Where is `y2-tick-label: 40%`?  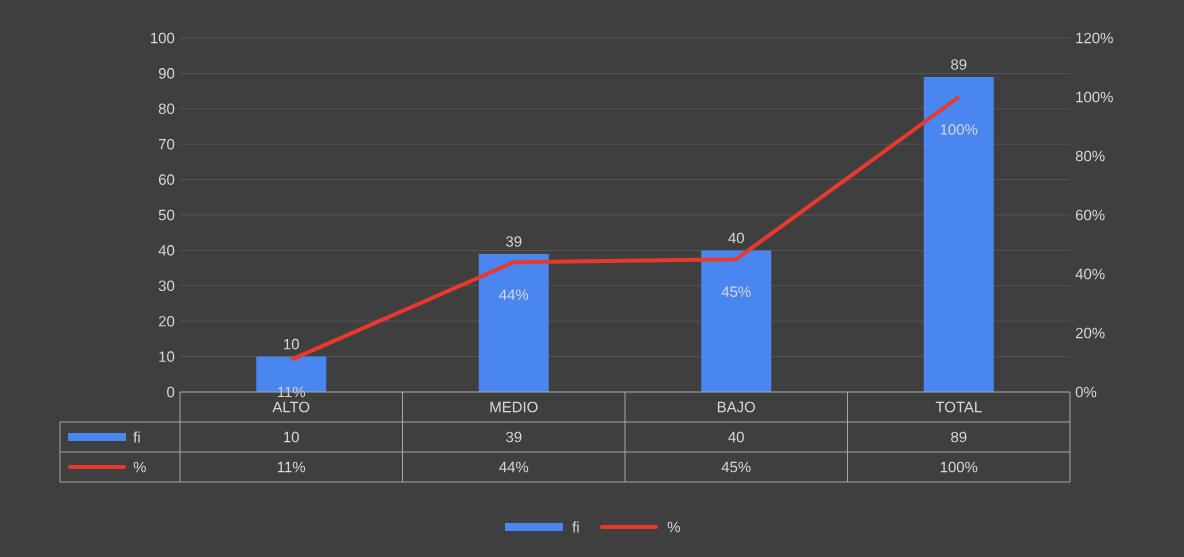
y2-tick-label: 40% is located at coordinates (1090, 274).